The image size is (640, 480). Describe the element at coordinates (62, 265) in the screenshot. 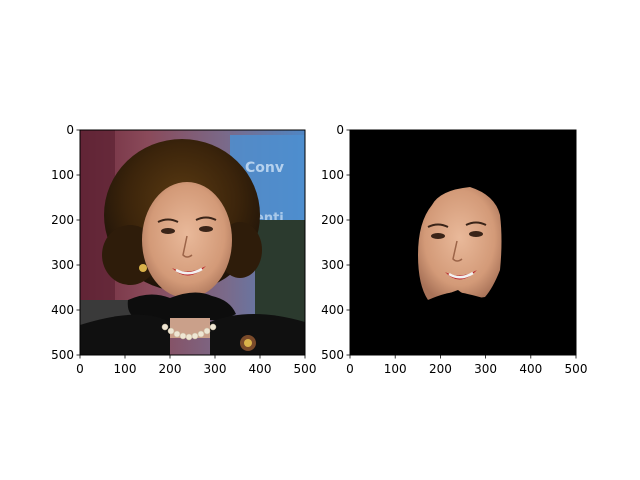

I see `left-y-tick-label: 300` at that location.